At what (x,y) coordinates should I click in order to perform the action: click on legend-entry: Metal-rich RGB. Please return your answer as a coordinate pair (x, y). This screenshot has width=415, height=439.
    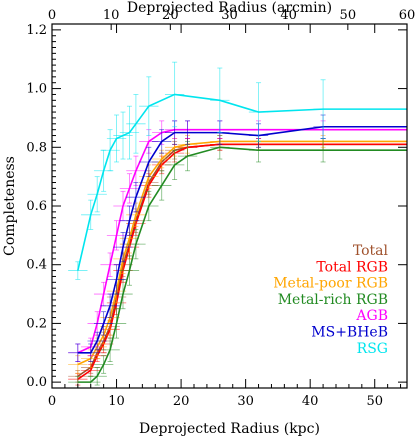
    Looking at the image, I should click on (333, 300).